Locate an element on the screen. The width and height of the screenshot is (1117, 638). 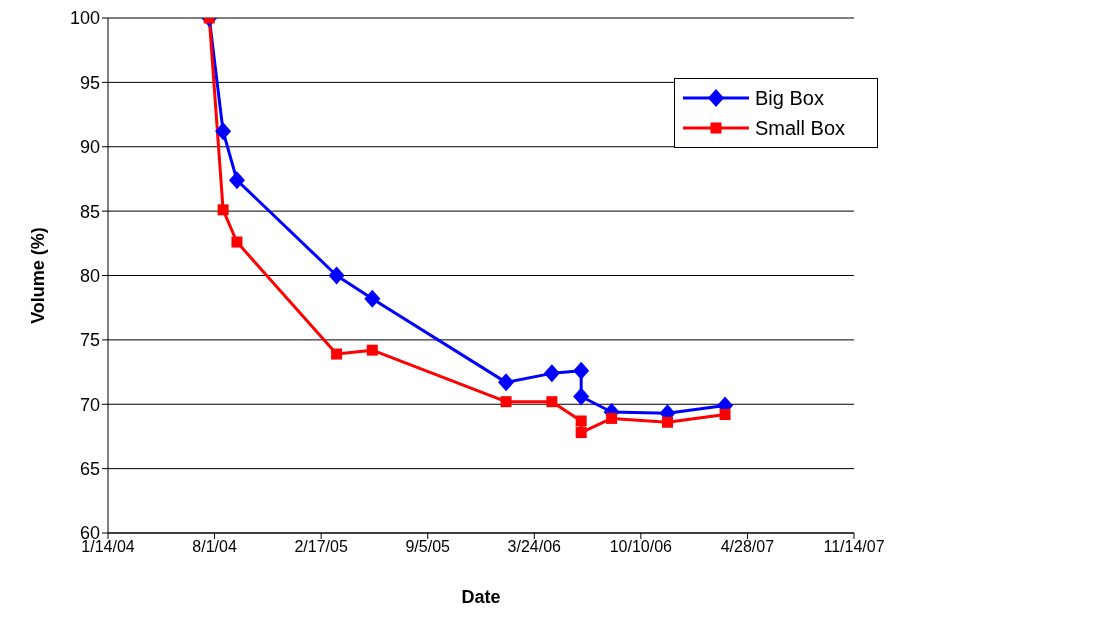
x-axis-title: Date is located at coordinates (481, 597).